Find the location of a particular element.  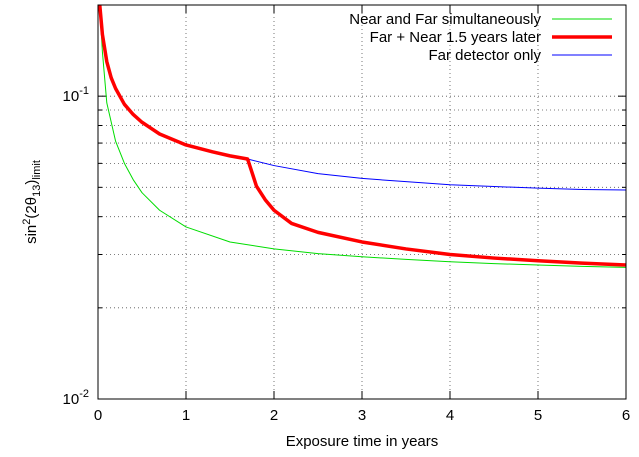

y-axis-title-sup: 2 is located at coordinates (27, 222).